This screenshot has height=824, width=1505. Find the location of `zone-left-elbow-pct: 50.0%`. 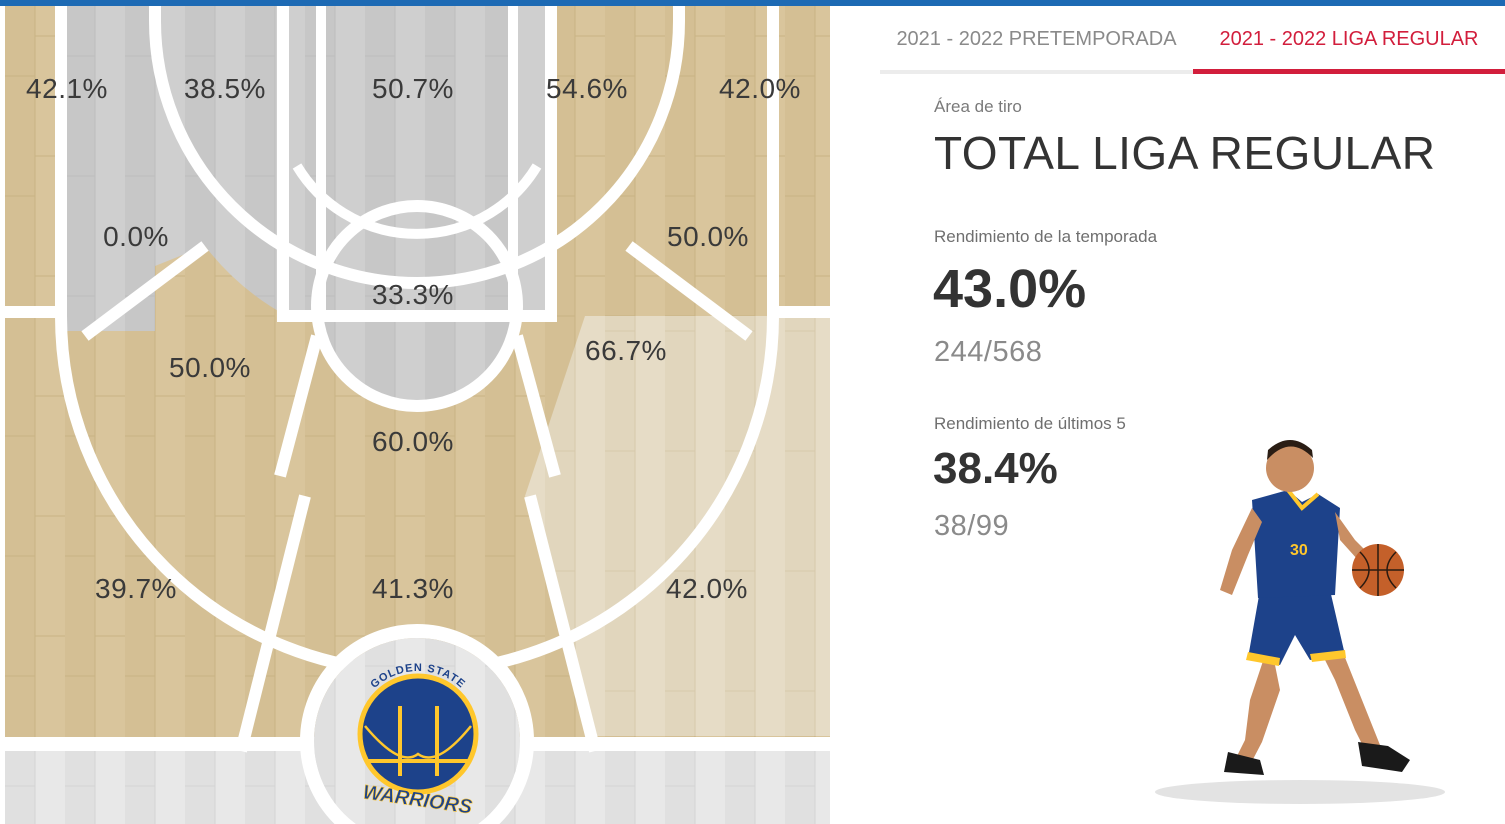

zone-left-elbow-pct: 50.0% is located at coordinates (210, 367).